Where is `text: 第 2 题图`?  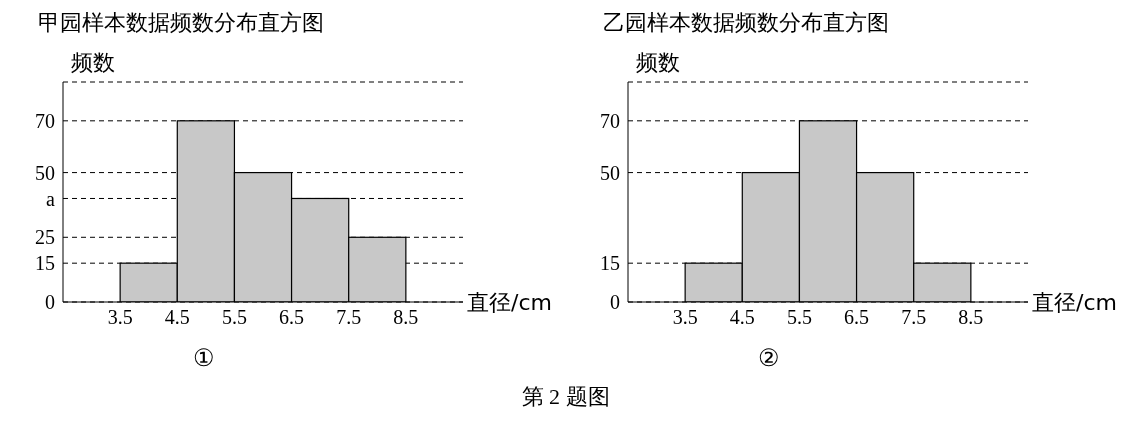 text: 第 2 题图 is located at coordinates (565, 397).